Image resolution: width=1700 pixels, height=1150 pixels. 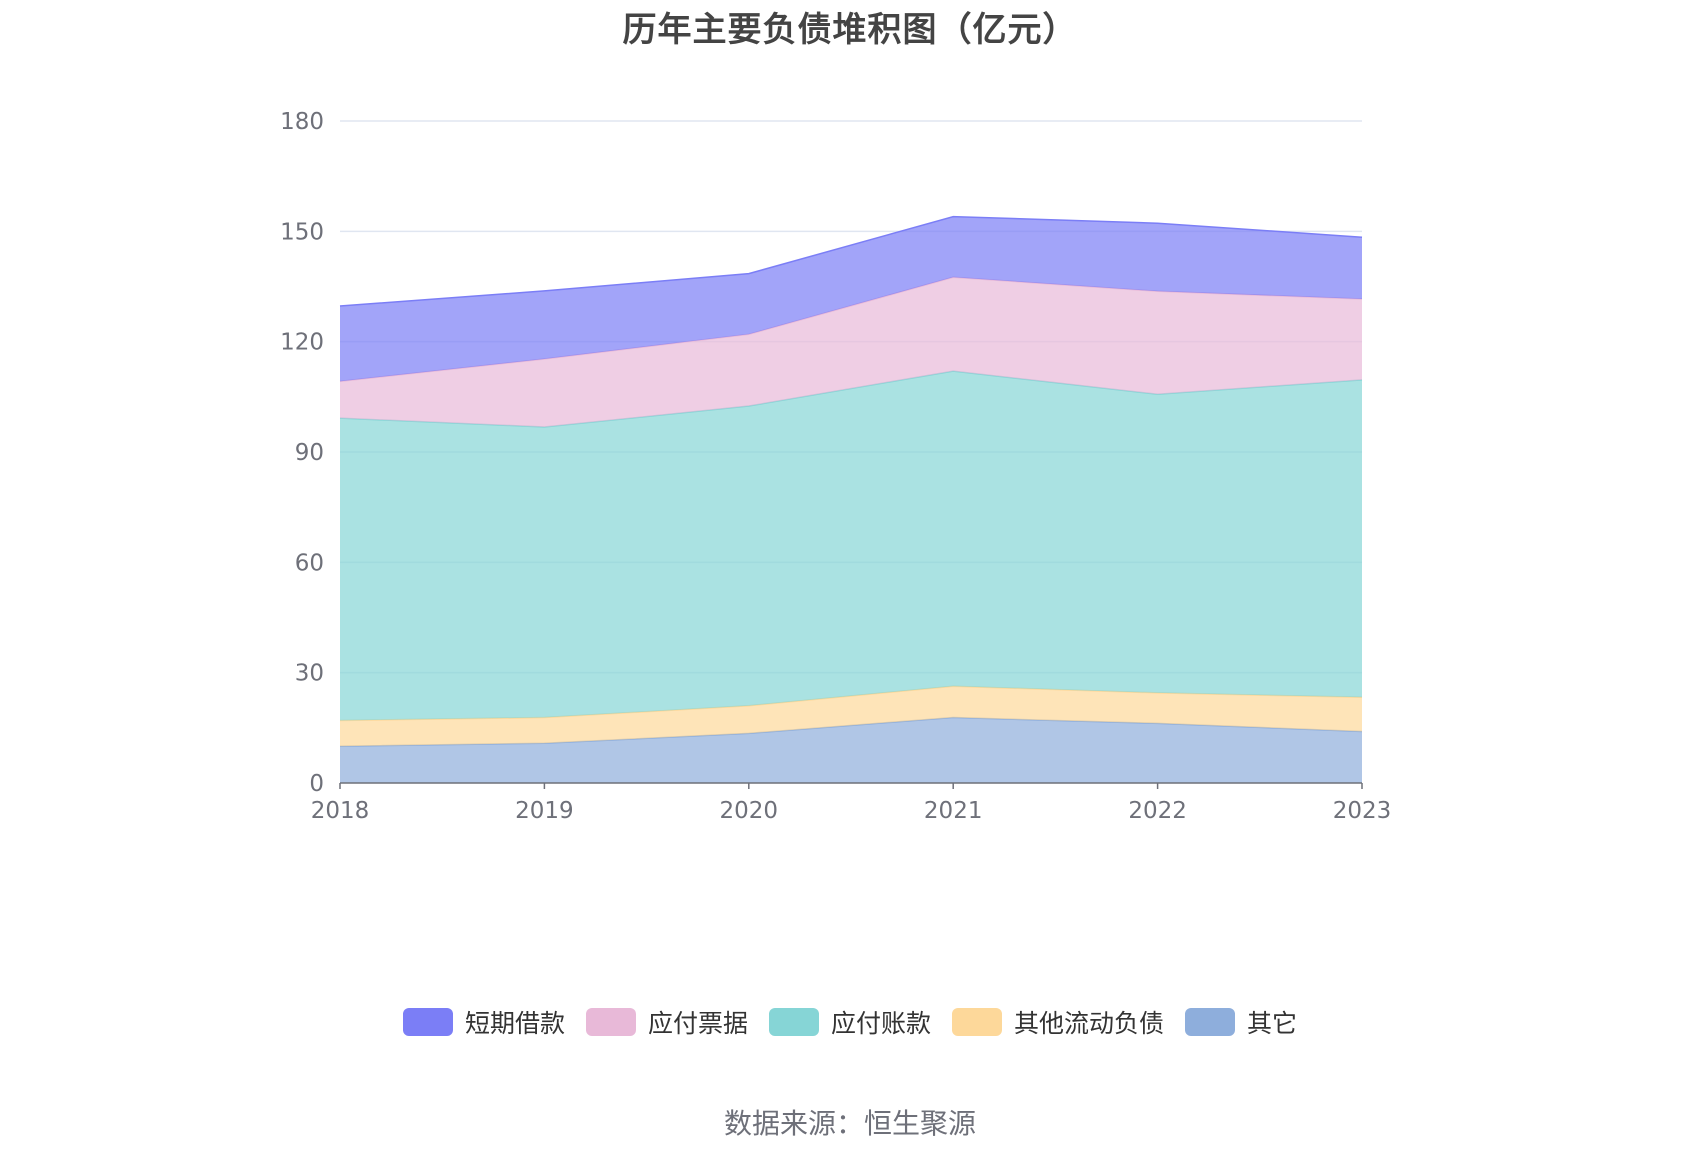 I want to click on legend-item: 应付票据, so click(x=666, y=1022).